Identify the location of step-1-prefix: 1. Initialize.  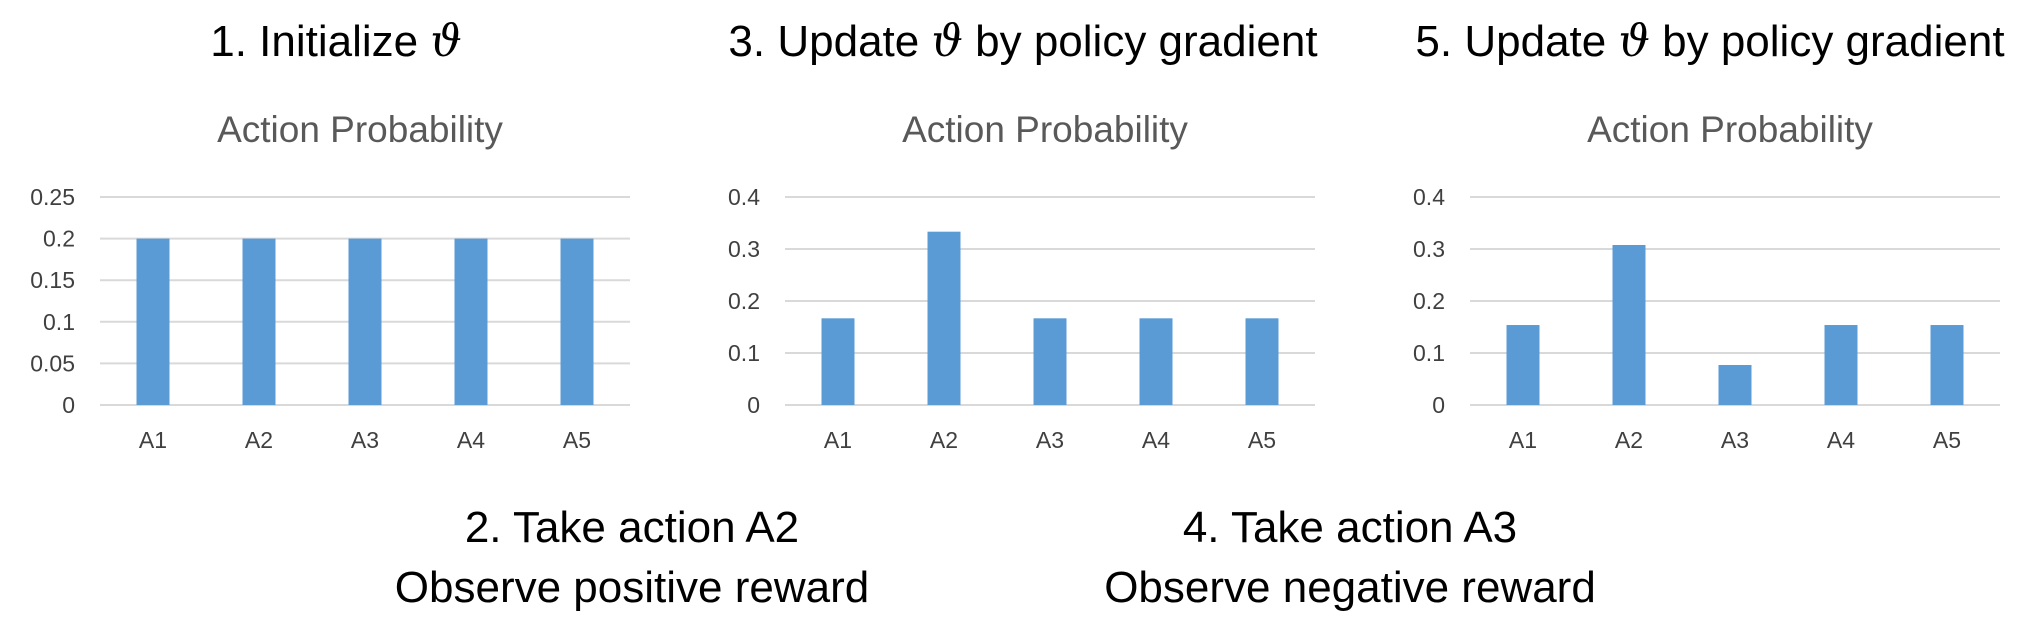
(320, 41).